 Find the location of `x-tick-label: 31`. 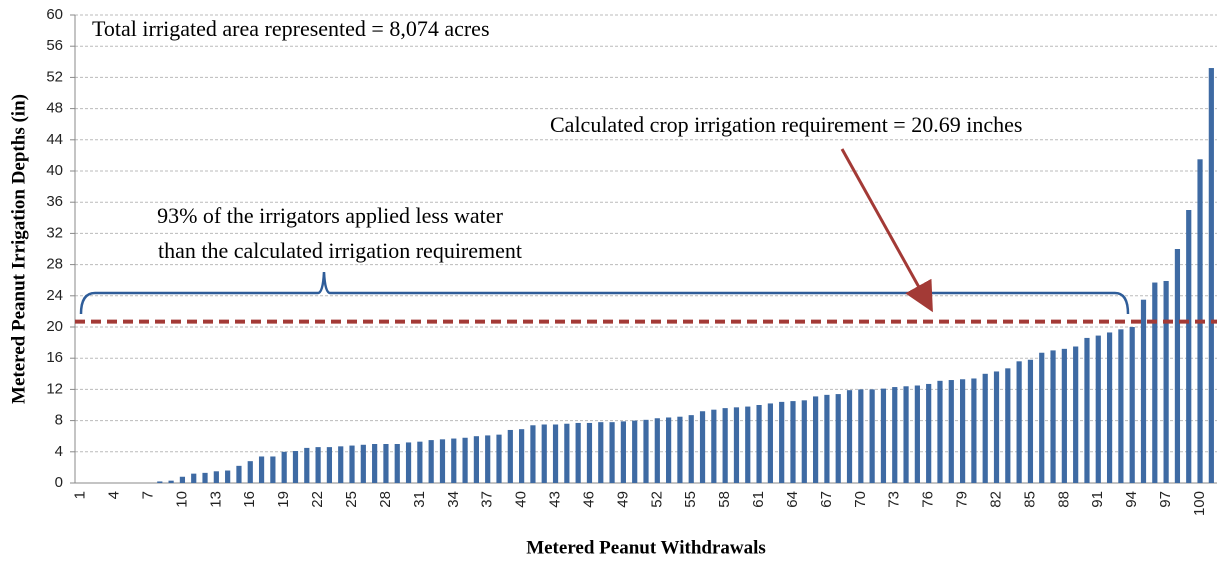

x-tick-label: 31 is located at coordinates (419, 499).